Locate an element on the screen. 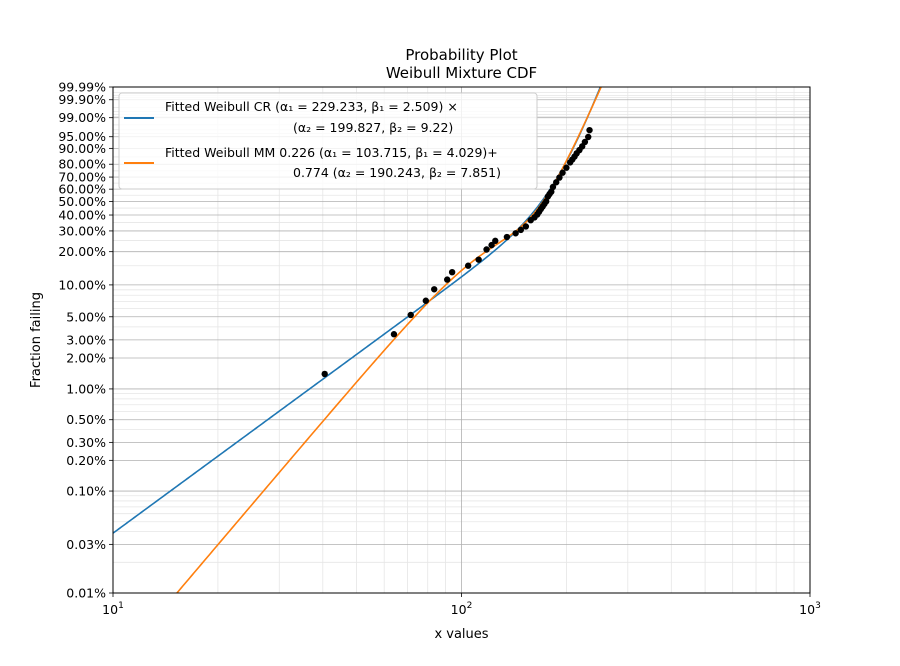 The width and height of the screenshot is (900, 666). legend-box is located at coordinates (328, 141).